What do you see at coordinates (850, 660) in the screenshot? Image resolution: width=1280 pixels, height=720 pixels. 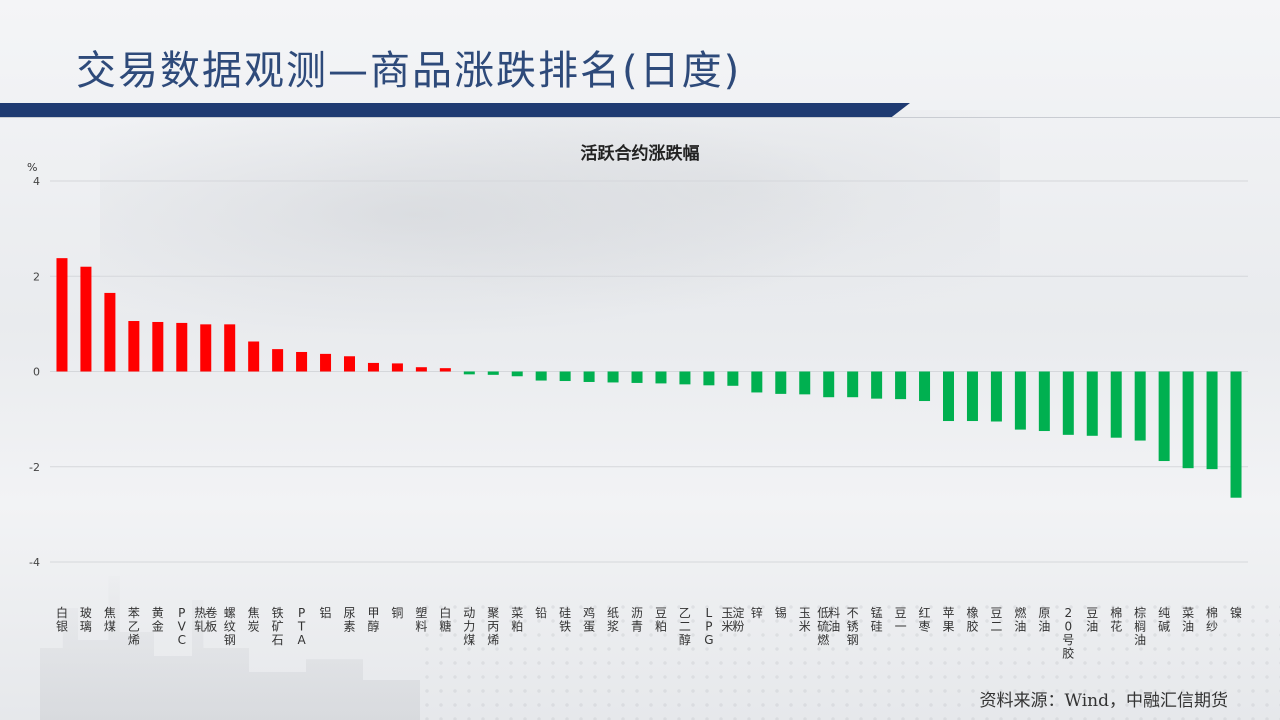 I see `dot-pattern-background` at bounding box center [850, 660].